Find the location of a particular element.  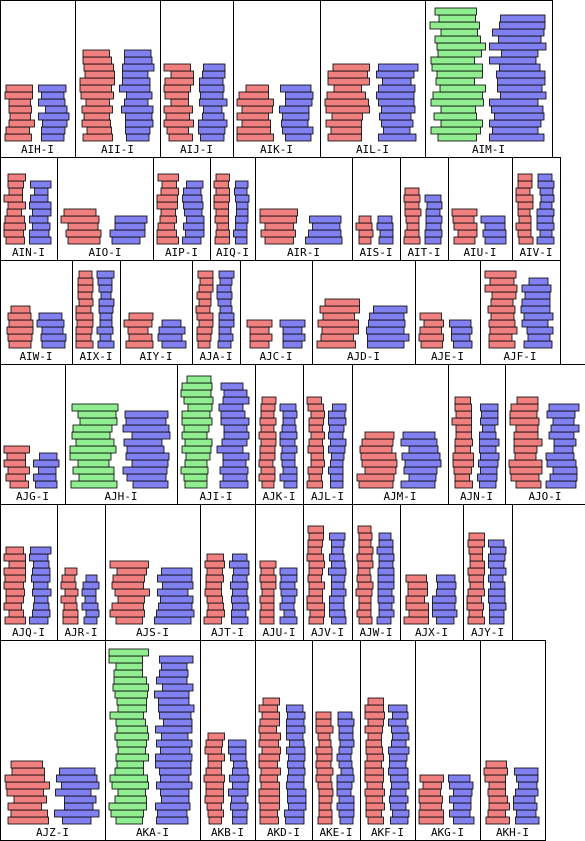

cell-label: AJZ-I is located at coordinates (52, 832).